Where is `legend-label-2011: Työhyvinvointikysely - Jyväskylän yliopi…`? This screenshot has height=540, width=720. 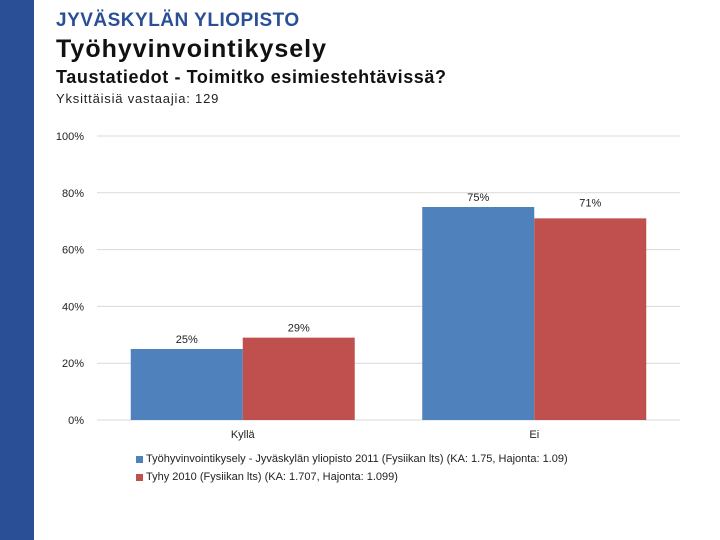
legend-label-2011: Työhyvinvointikysely - Jyväskylän yliopi… is located at coordinates (357, 459).